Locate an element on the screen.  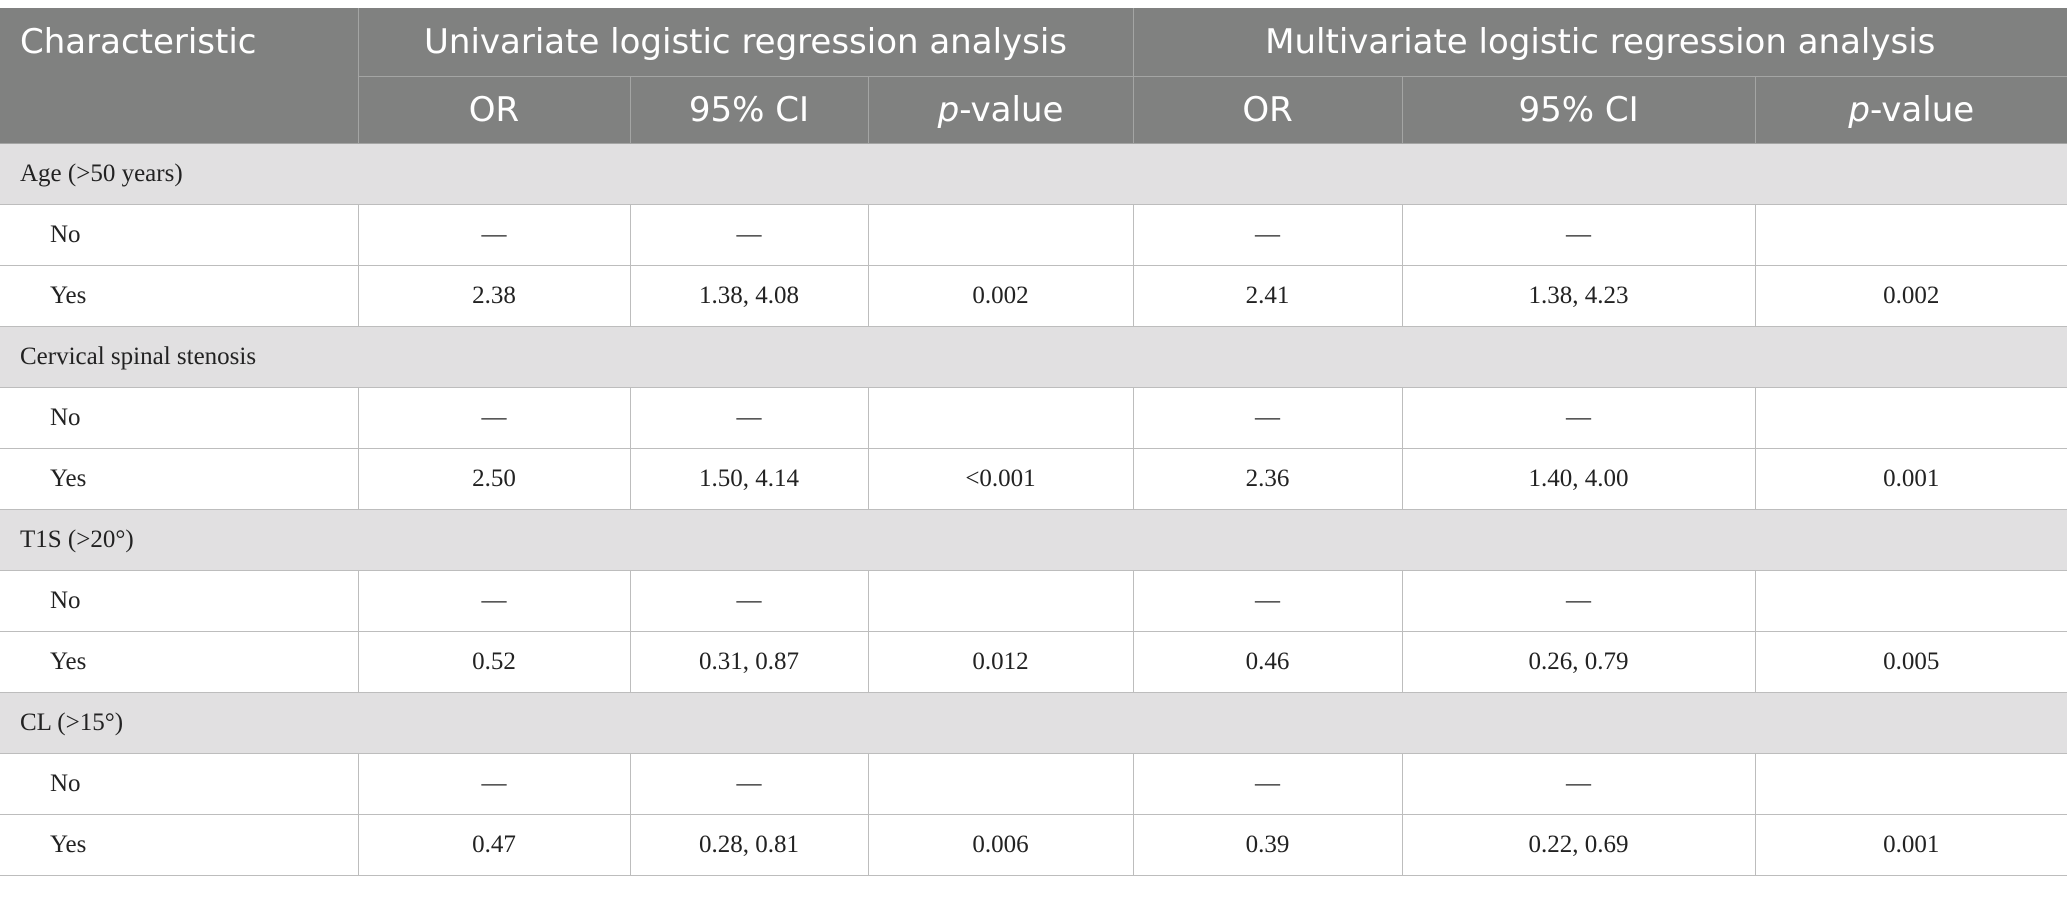
header-characteristic: Characteristic is located at coordinates (179, 76).